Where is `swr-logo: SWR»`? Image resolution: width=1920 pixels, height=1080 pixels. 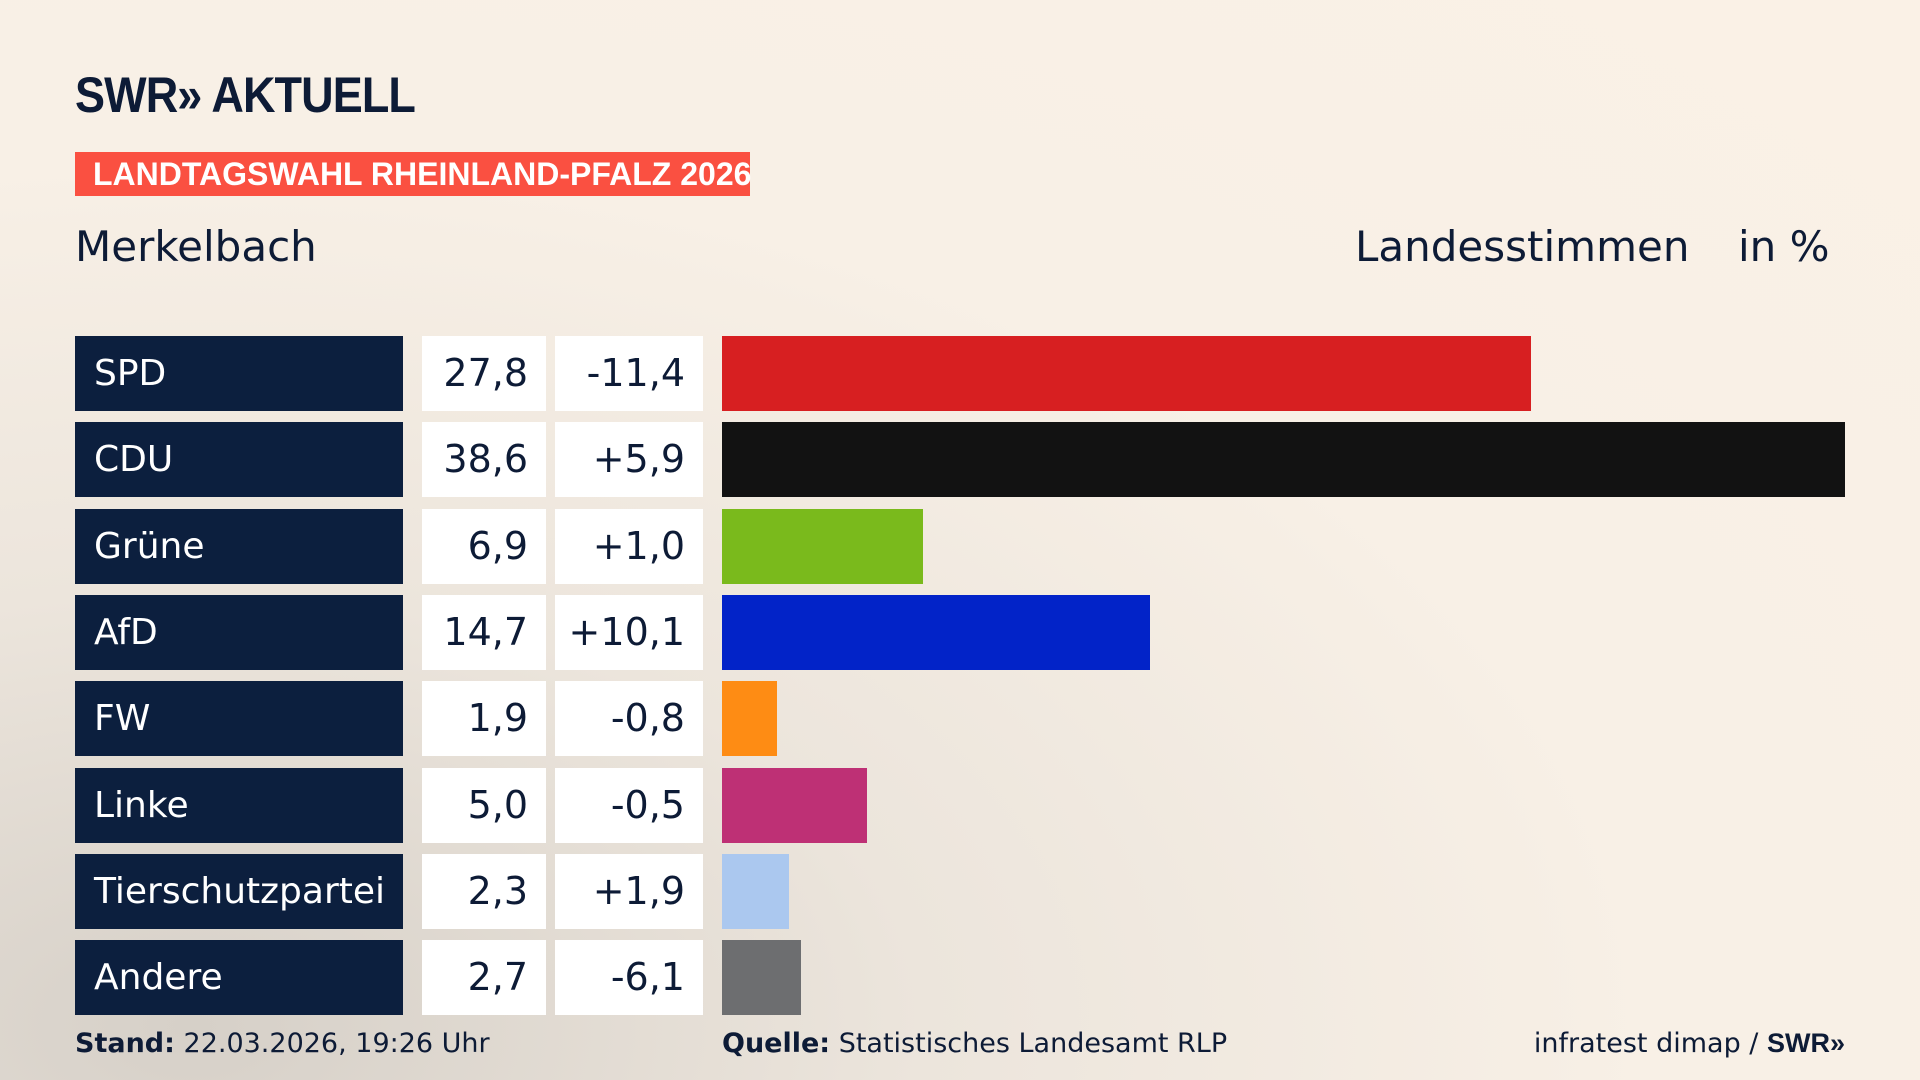
swr-logo: SWR» is located at coordinates (1805, 1043).